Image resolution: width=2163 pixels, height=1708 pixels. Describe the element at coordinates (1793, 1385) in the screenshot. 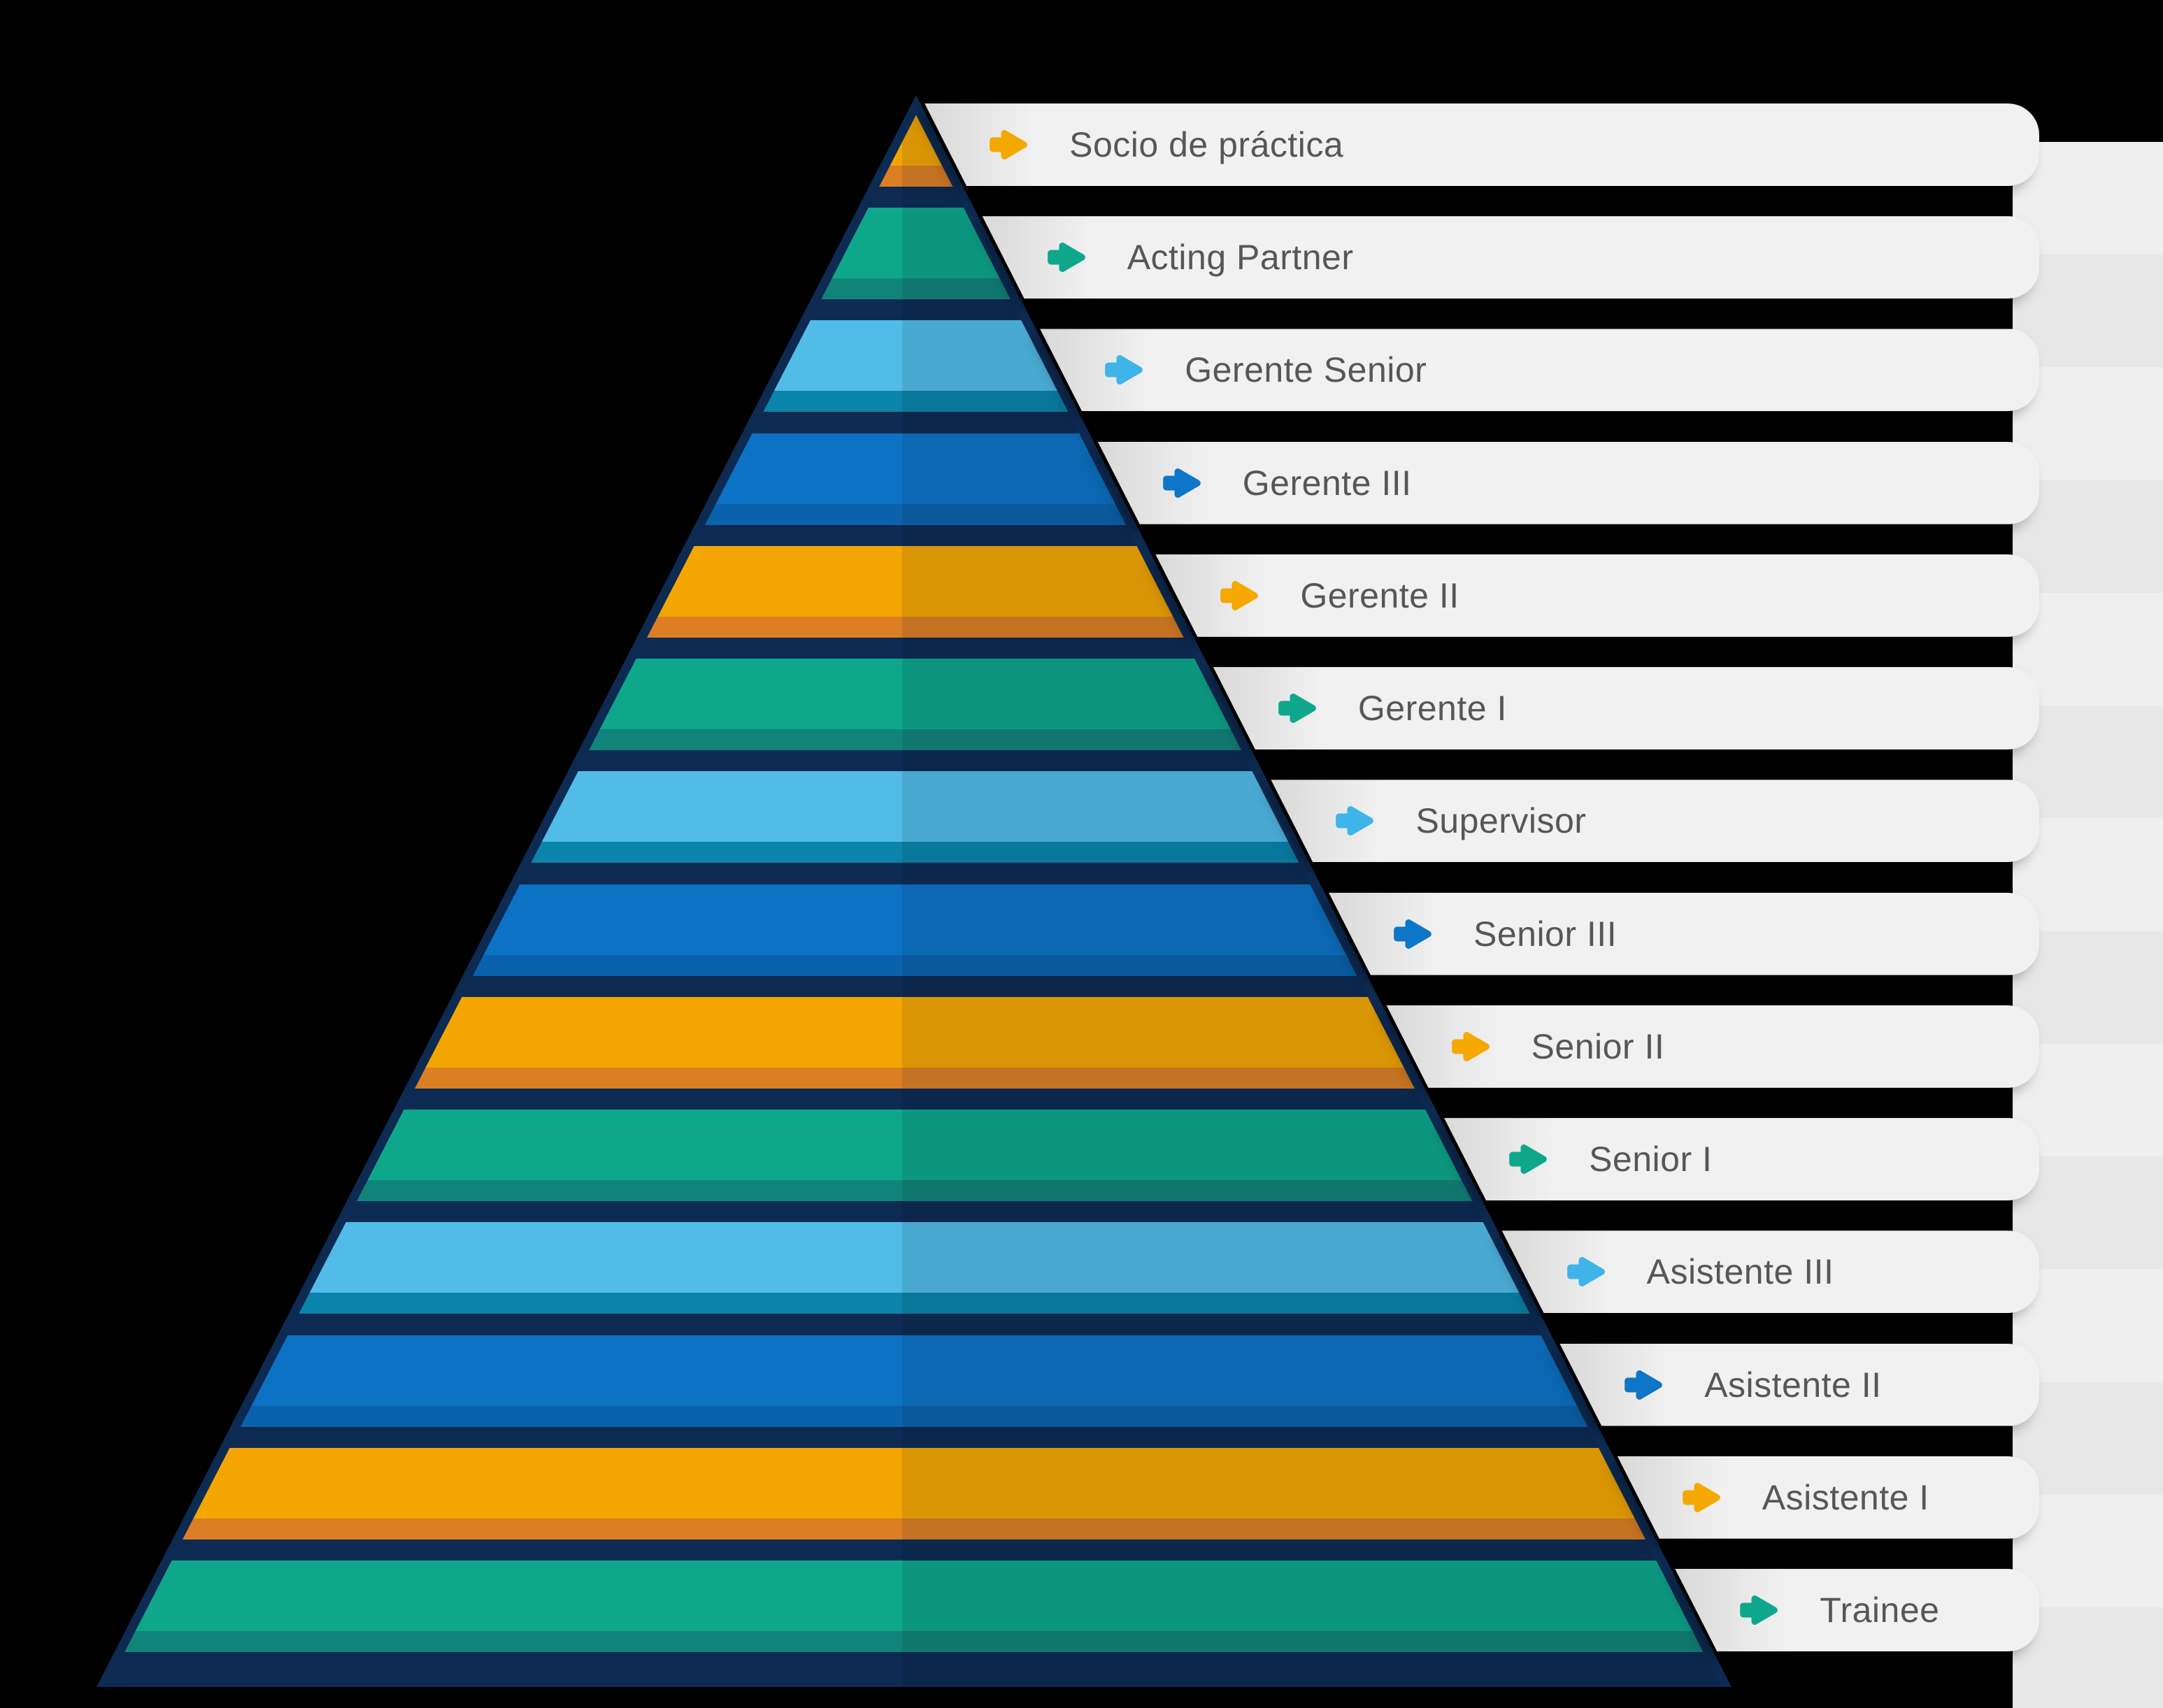

I see `level-label: Asistente II` at that location.